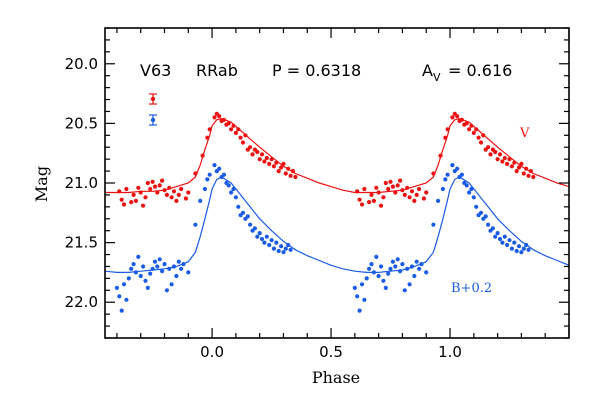 Image resolution: width=600 pixels, height=400 pixels. Describe the element at coordinates (81, 243) in the screenshot. I see `y-tick-label: 21.5` at that location.